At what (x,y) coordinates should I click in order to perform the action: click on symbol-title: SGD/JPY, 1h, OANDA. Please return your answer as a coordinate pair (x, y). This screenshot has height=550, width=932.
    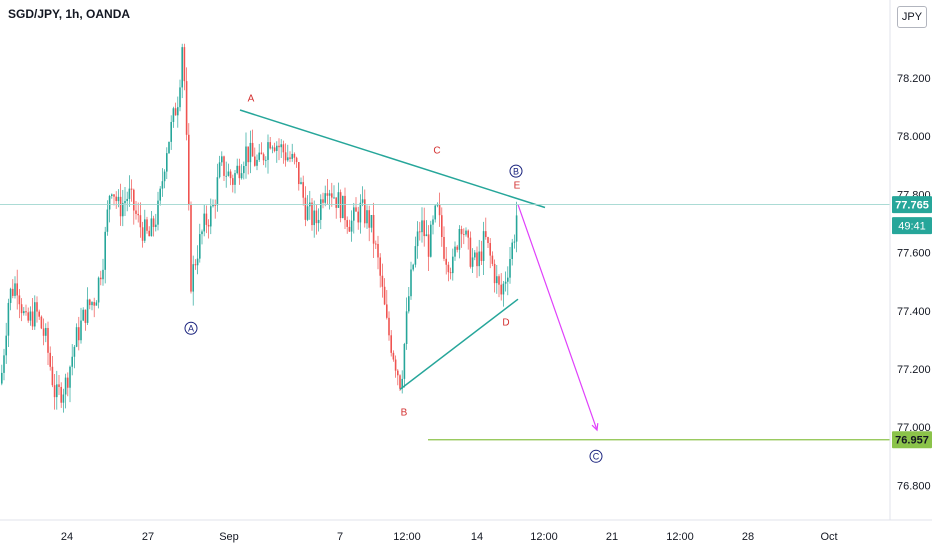
    Looking at the image, I should click on (69, 14).